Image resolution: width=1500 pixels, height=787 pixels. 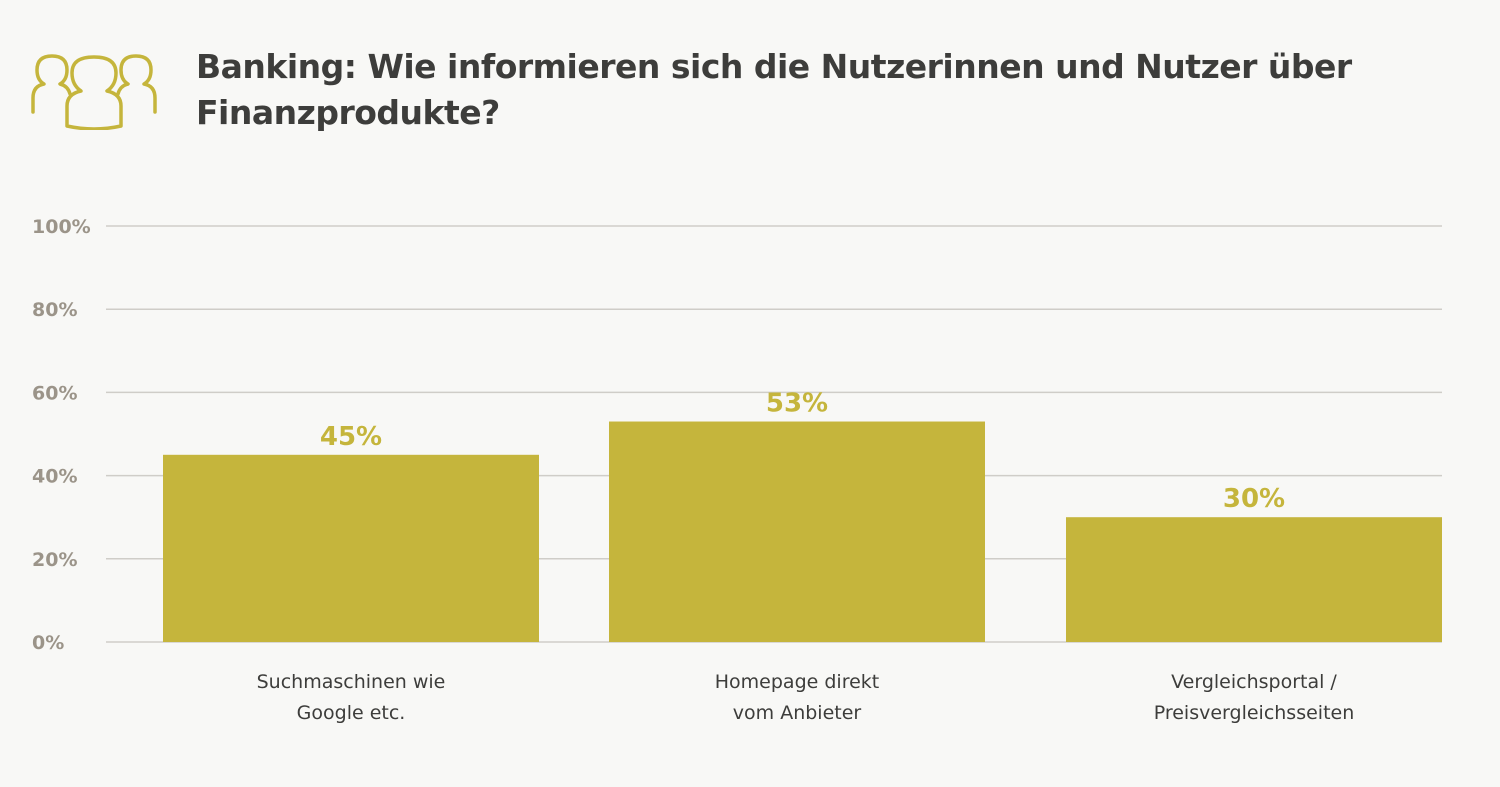 What do you see at coordinates (61, 227) in the screenshot?
I see `y-tick-label-100: 100%` at bounding box center [61, 227].